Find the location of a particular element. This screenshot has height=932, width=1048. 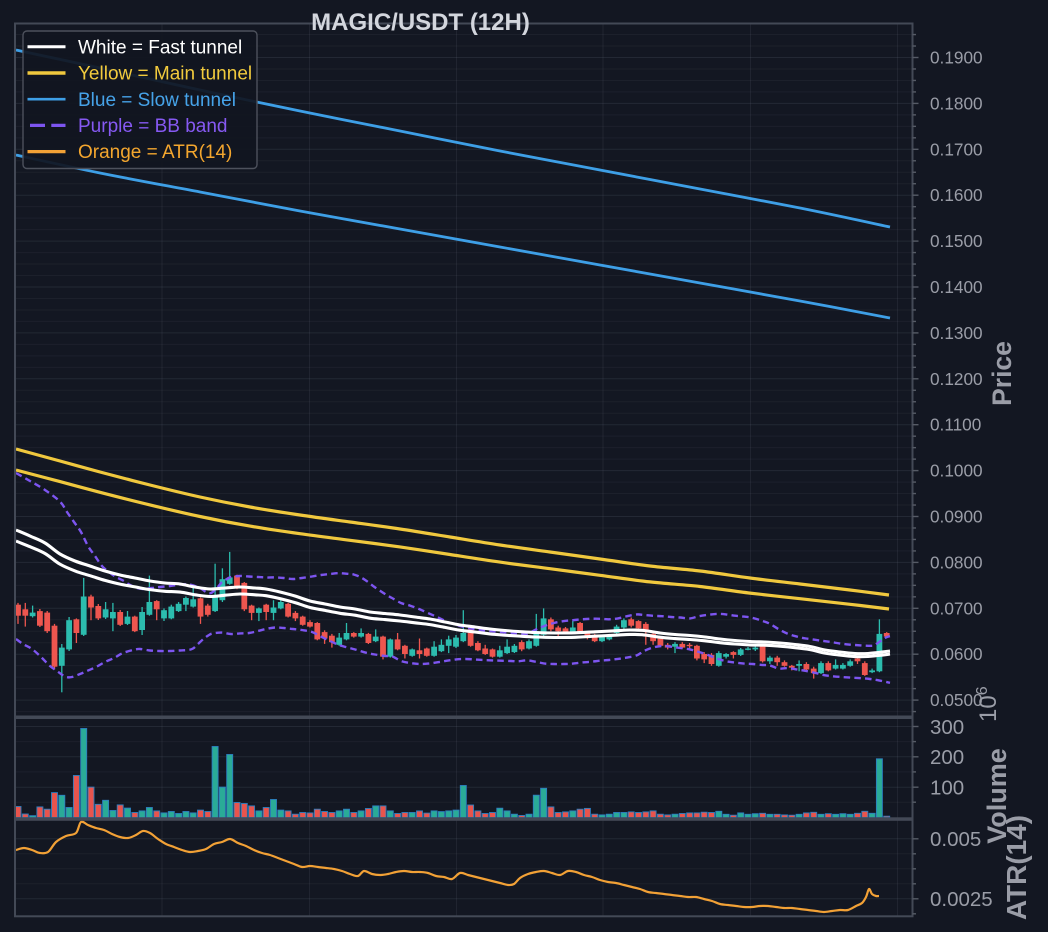

svg-text: 0.1300 is located at coordinates (956, 333).